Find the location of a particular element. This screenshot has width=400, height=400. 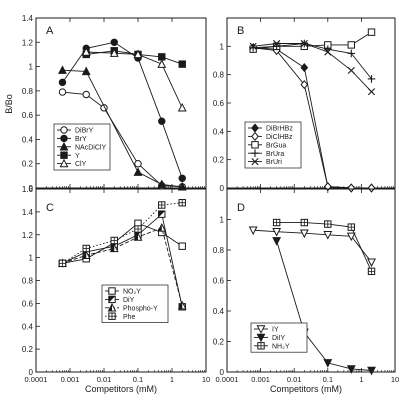

panel-b-ytick-label: 0 is located at coordinates (222, 188).